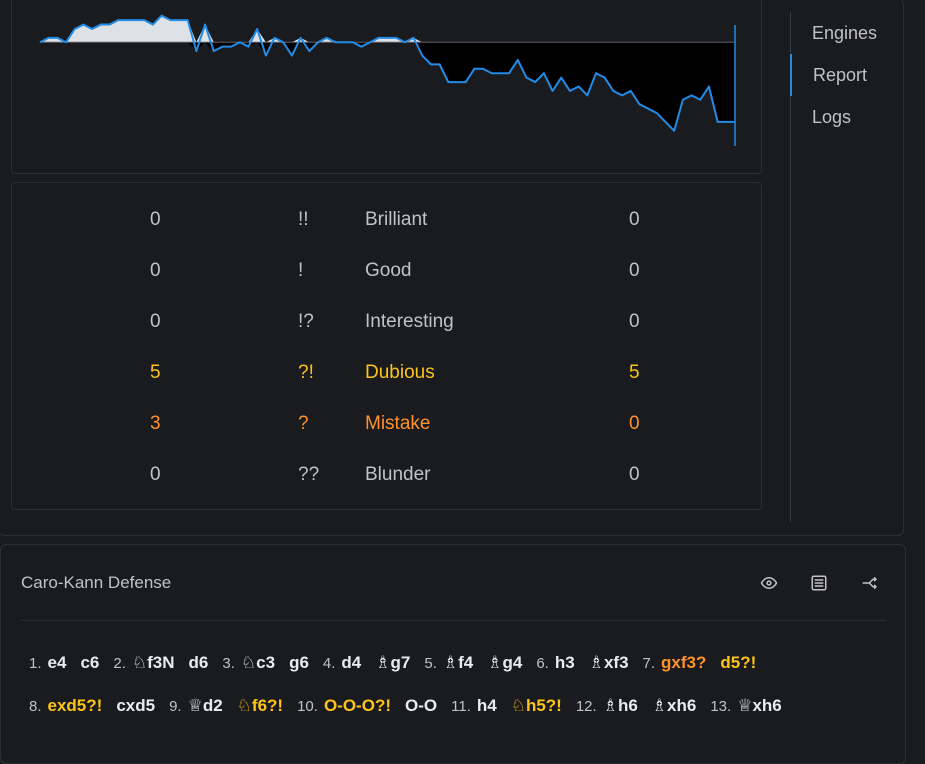 The width and height of the screenshot is (925, 764). I want to click on annotation-label: Dubious, so click(400, 372).